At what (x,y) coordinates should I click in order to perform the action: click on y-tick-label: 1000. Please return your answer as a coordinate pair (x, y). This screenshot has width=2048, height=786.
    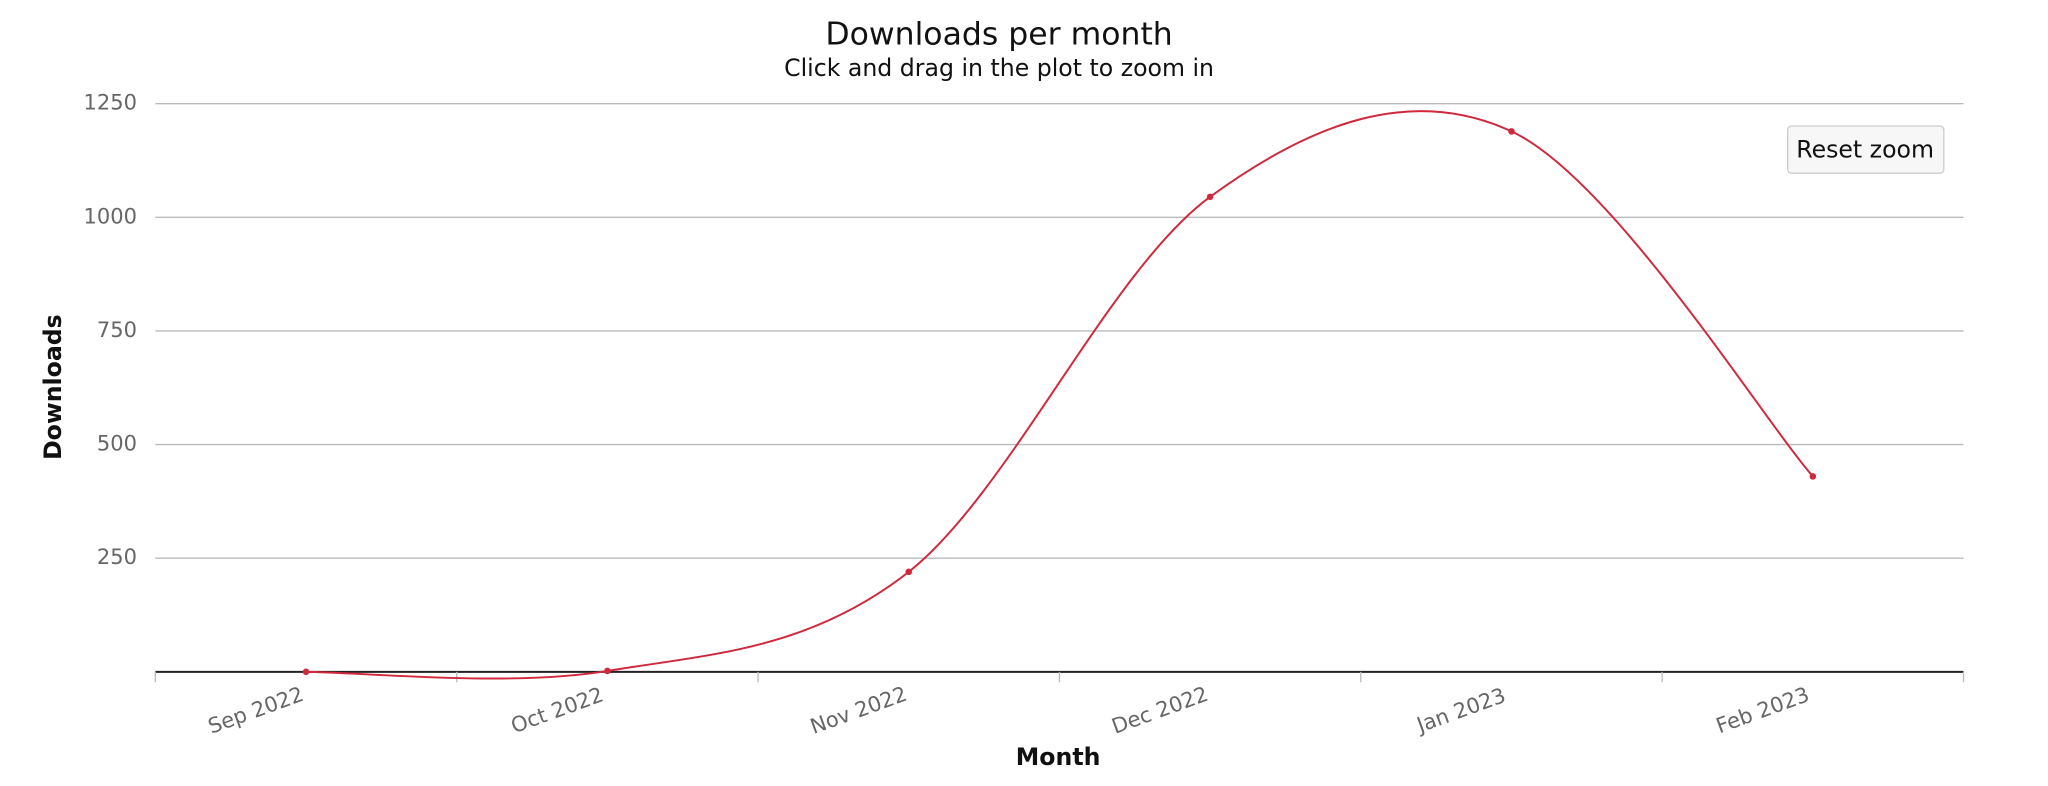
    Looking at the image, I should click on (110, 216).